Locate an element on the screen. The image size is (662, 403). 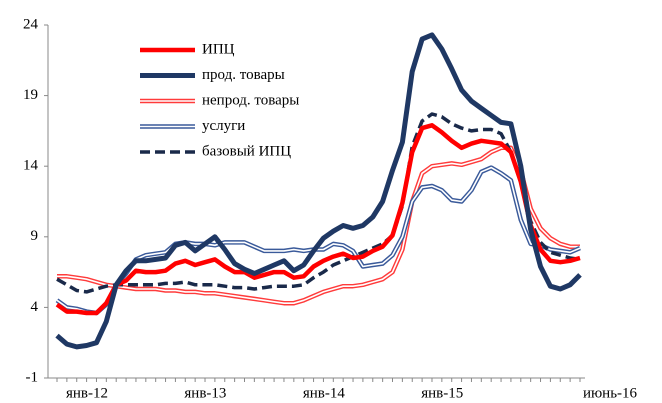
x-tick-label: янв-15 is located at coordinates (442, 393).